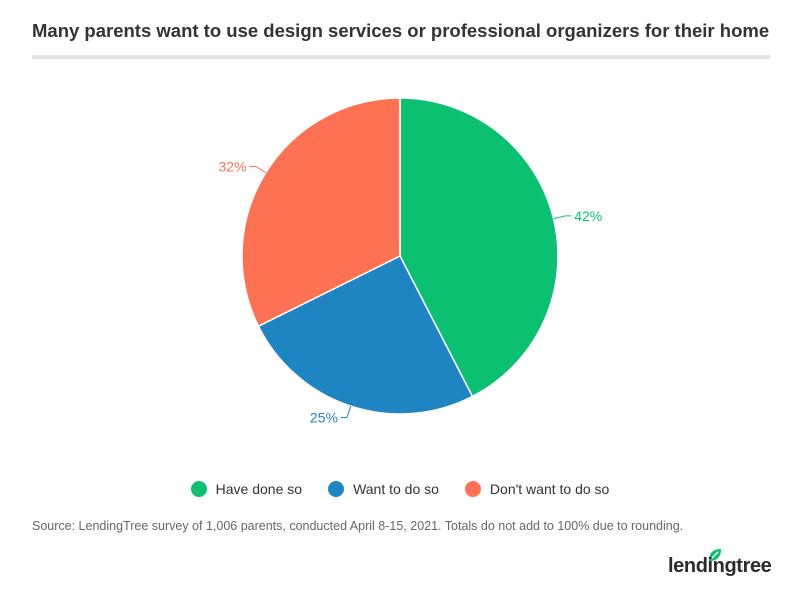 This screenshot has width=800, height=595. What do you see at coordinates (720, 566) in the screenshot?
I see `logo-text: lendingtree` at bounding box center [720, 566].